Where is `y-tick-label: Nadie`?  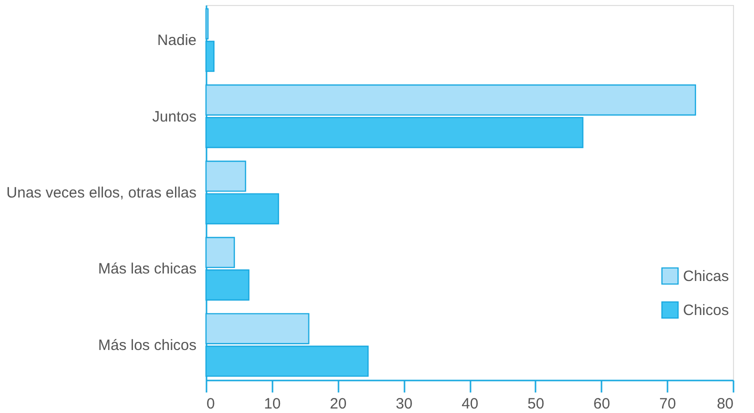 y-tick-label: Nadie is located at coordinates (176, 41).